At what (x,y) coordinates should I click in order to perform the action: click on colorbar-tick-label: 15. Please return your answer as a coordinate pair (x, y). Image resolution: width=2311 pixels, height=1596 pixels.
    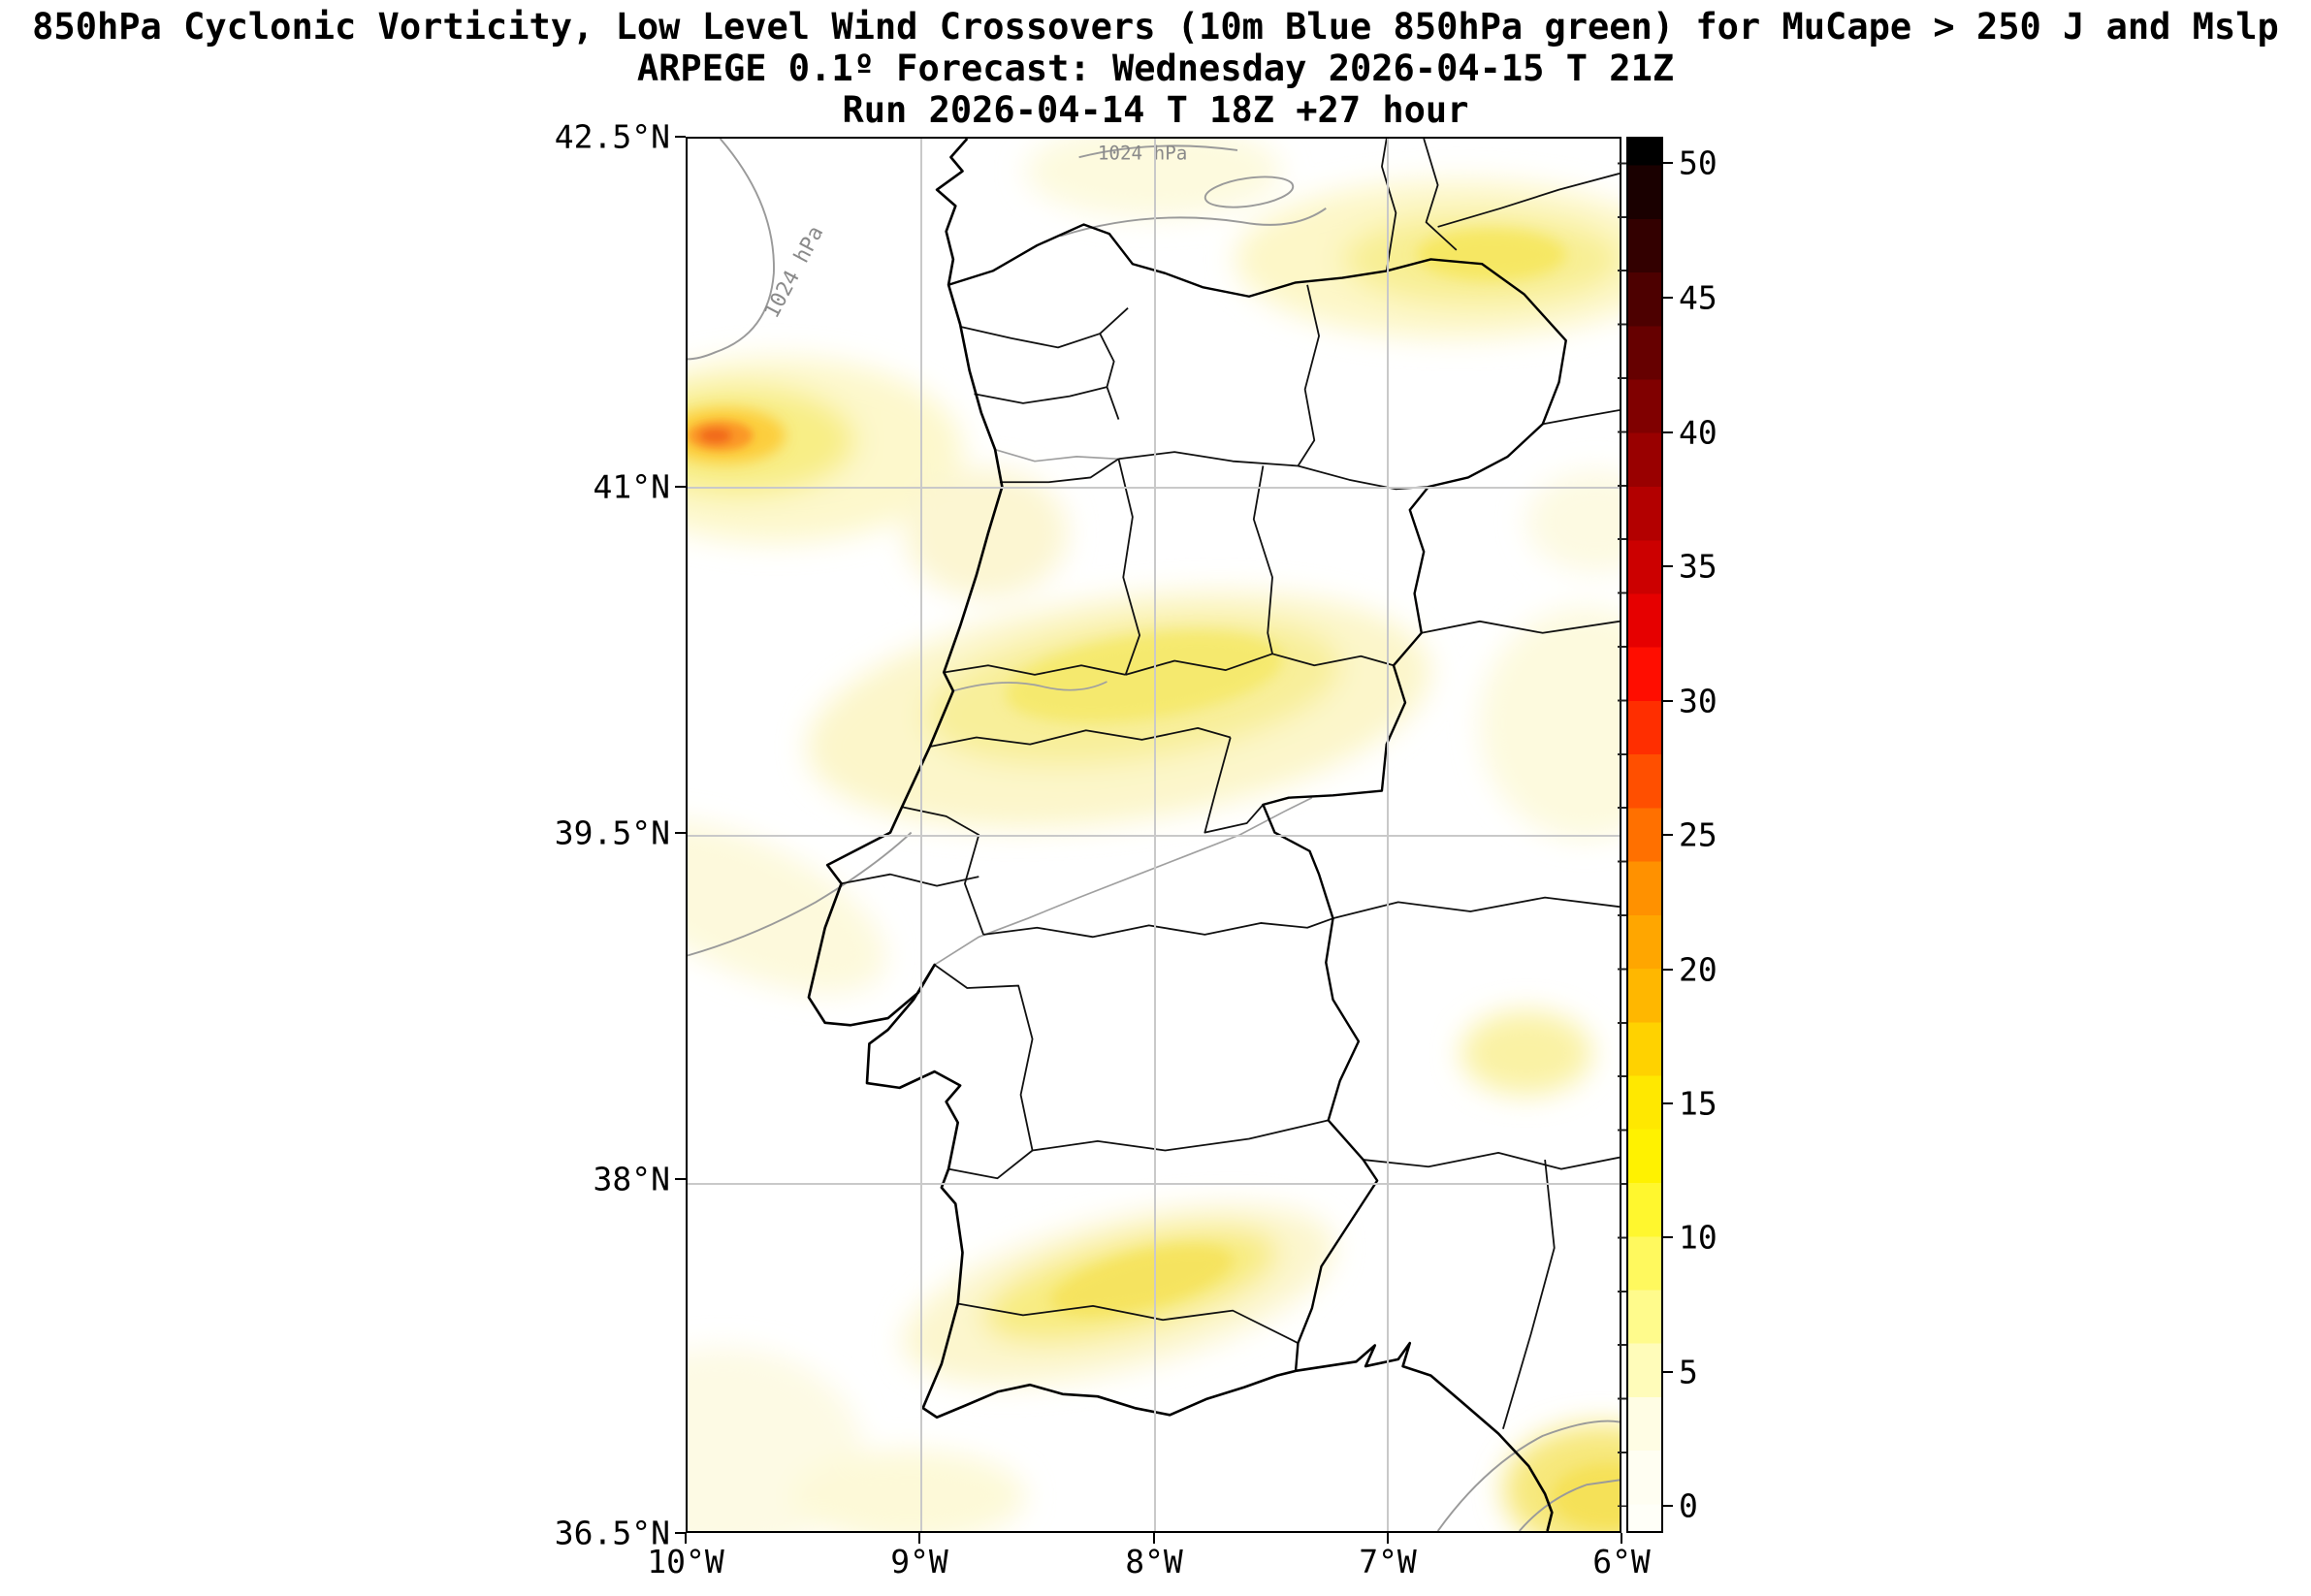
    Looking at the image, I should click on (1698, 1103).